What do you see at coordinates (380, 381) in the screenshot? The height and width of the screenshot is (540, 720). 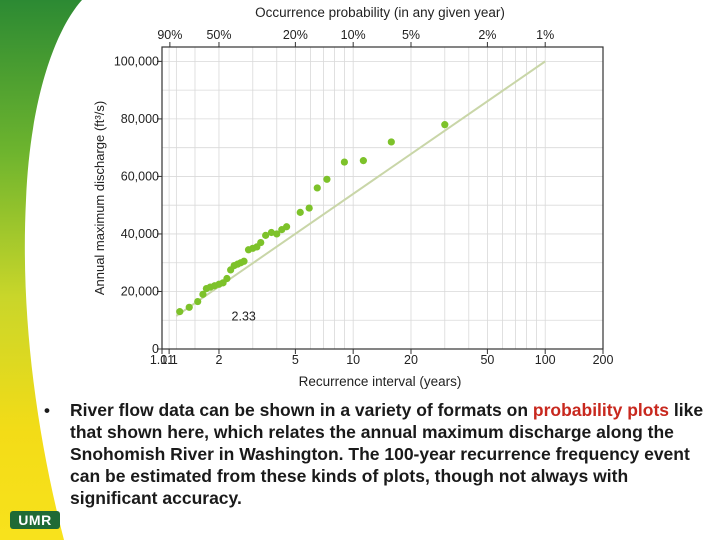 I see `x-axis-label: Recurrence interval (years)` at bounding box center [380, 381].